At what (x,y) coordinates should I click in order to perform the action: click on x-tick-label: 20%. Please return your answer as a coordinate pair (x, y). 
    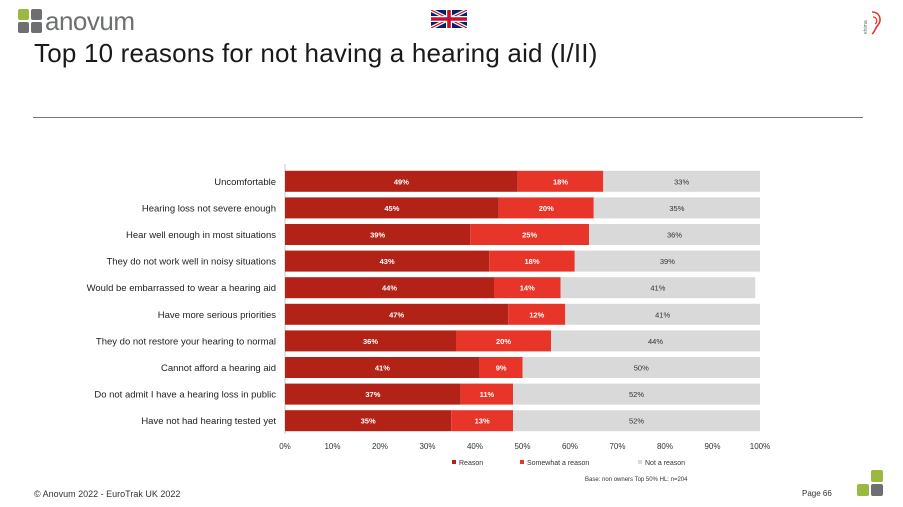
    Looking at the image, I should click on (380, 446).